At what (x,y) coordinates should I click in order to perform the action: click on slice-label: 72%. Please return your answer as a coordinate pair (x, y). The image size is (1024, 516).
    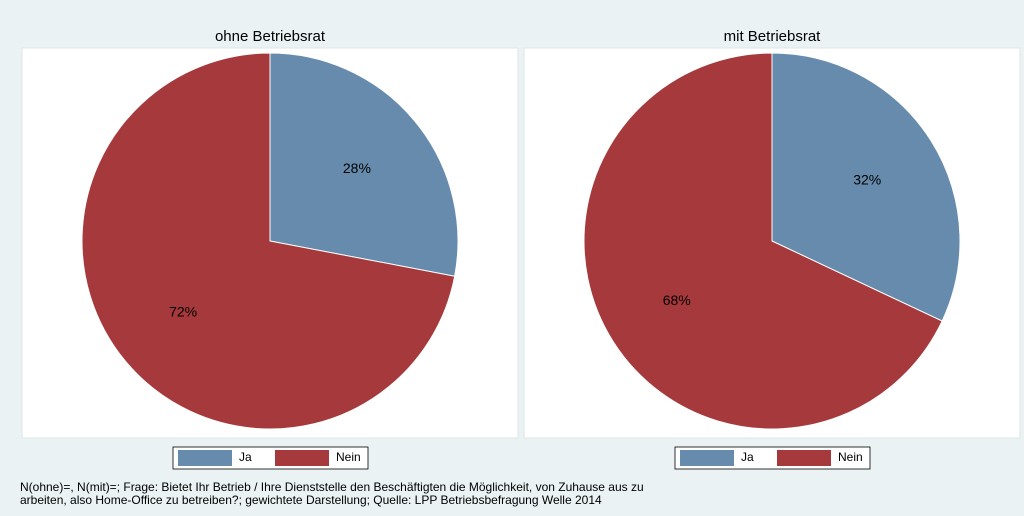
    Looking at the image, I should click on (183, 312).